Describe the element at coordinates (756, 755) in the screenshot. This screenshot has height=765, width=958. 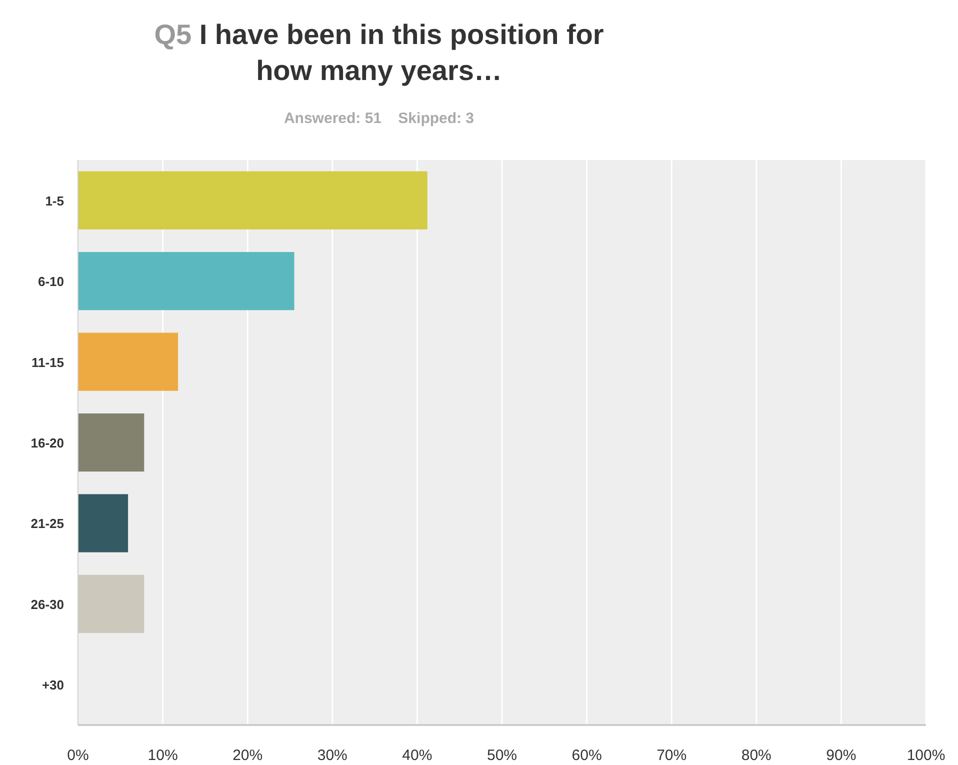
I see `x-tick-label: 80%` at that location.